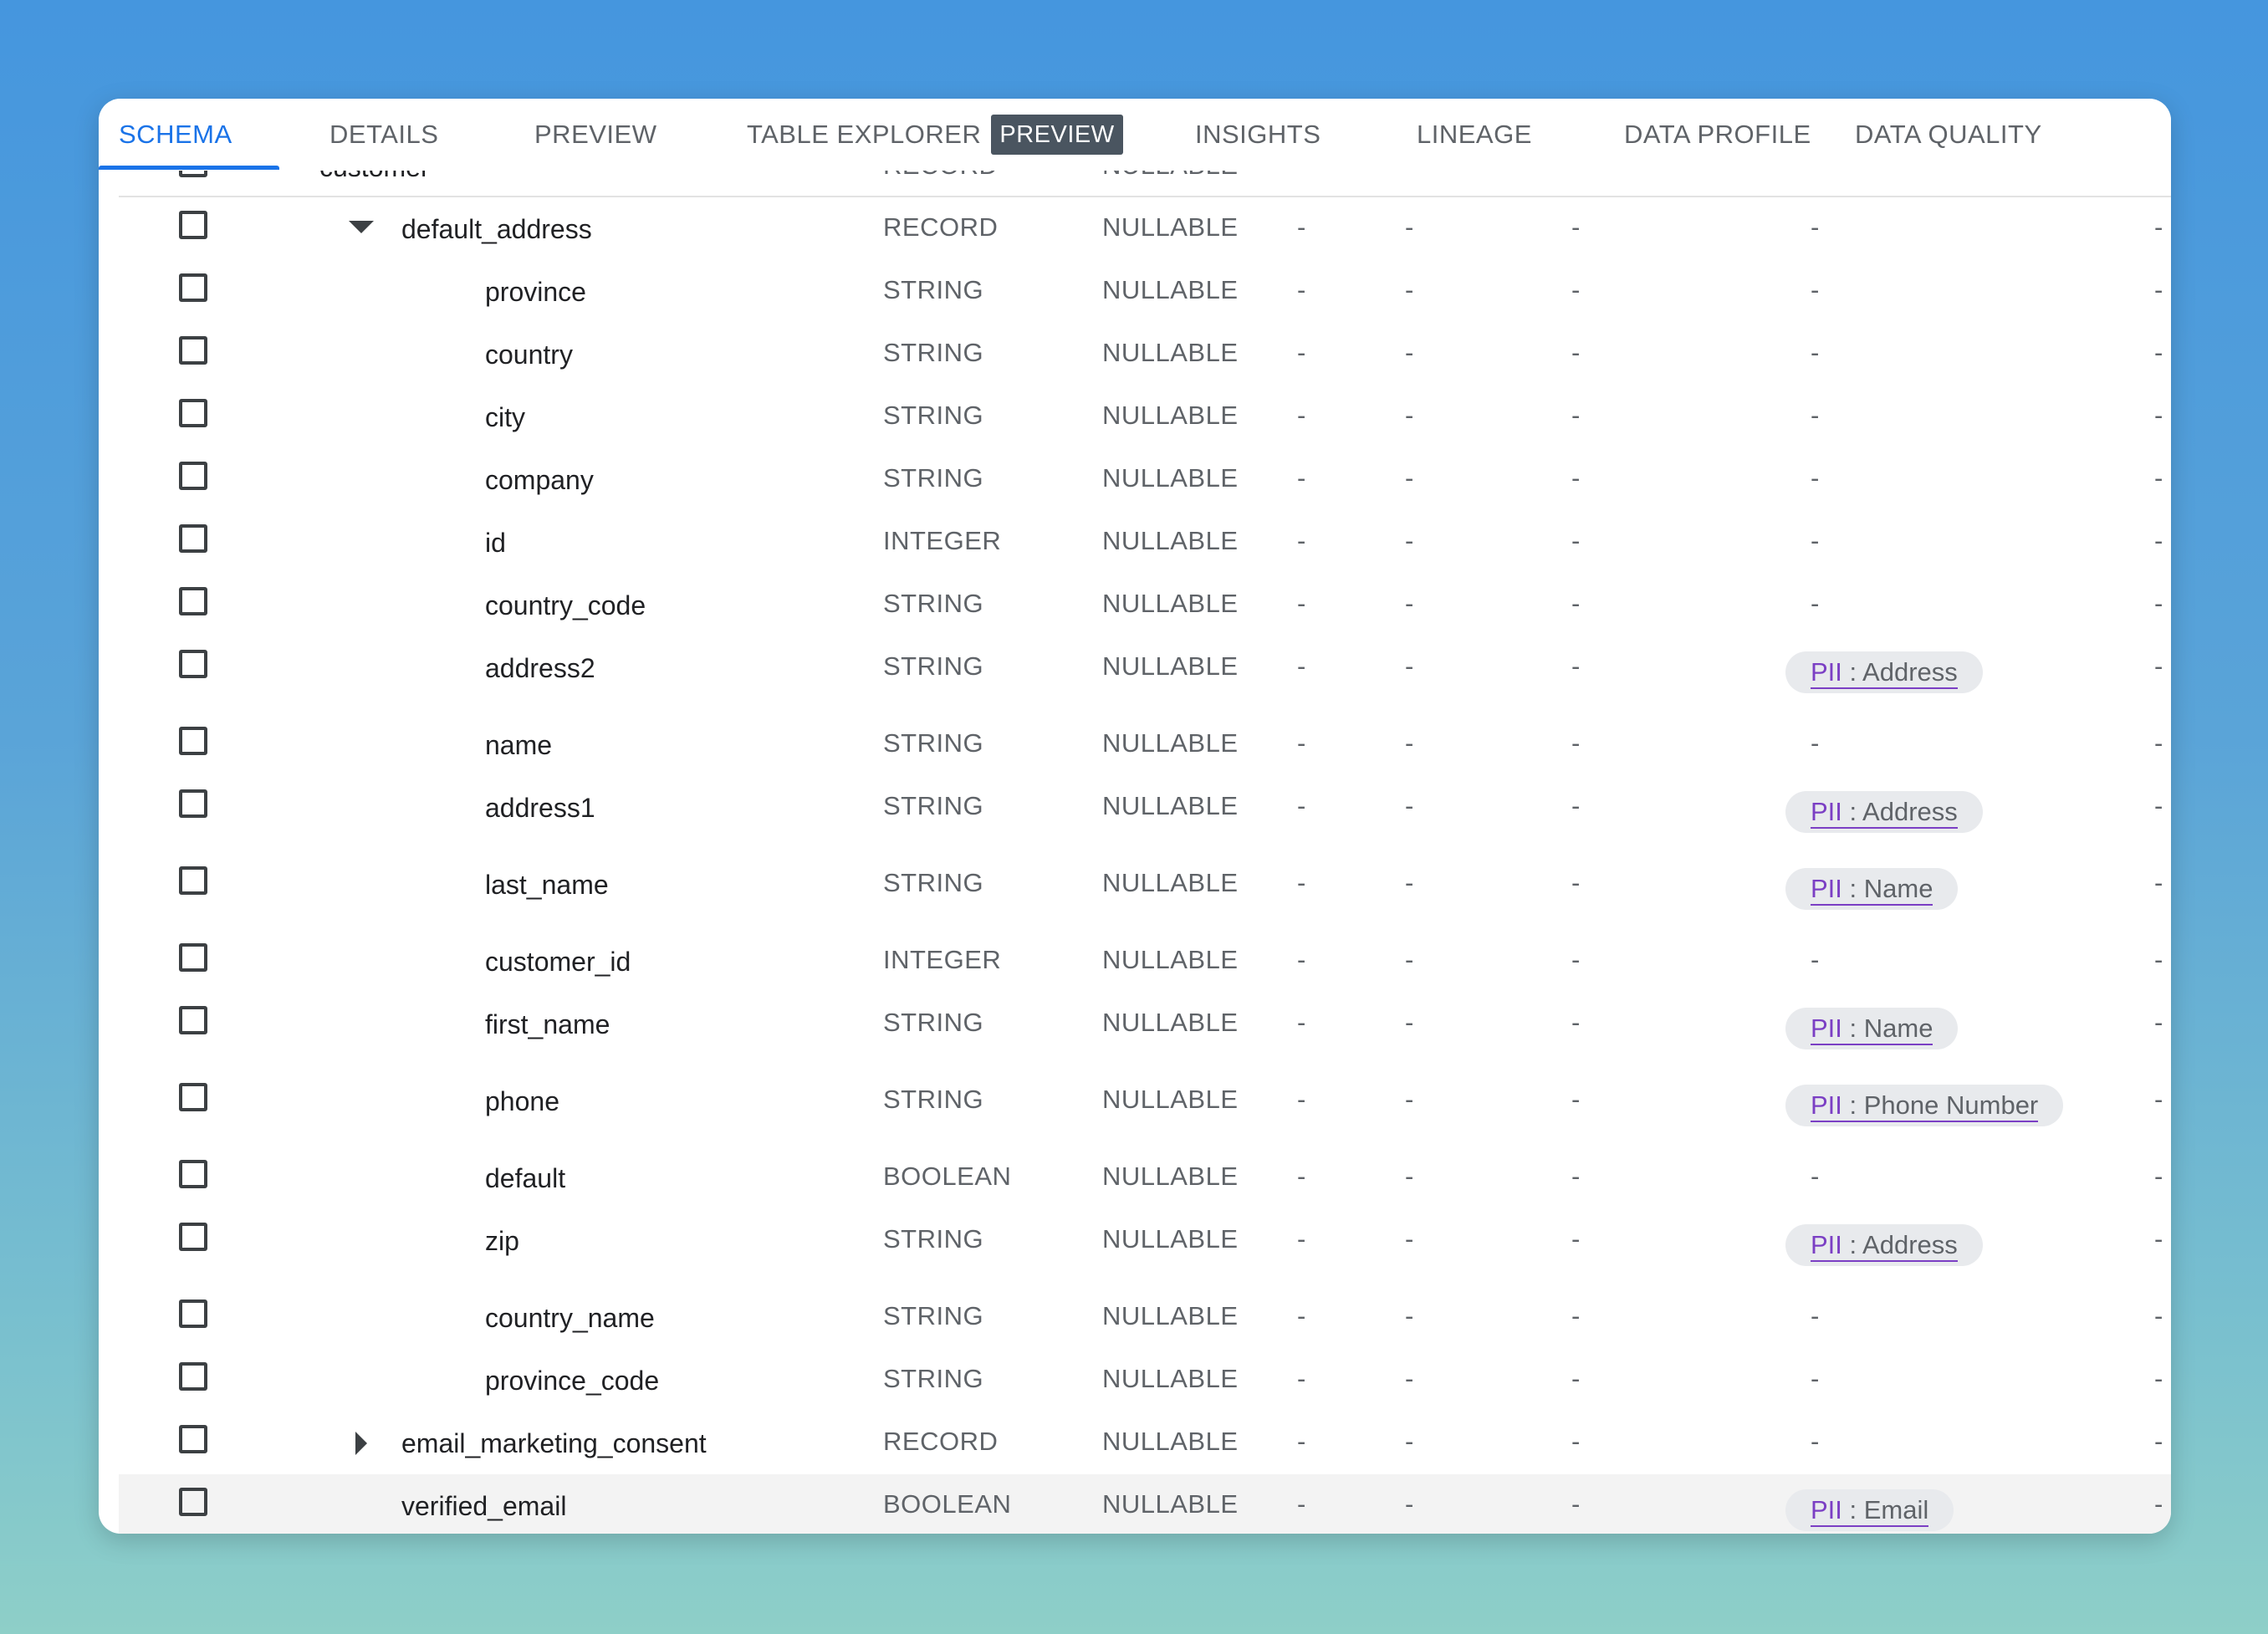 This screenshot has width=2268, height=1634. What do you see at coordinates (1826, 811) in the screenshot?
I see `policy-tag-prefix: PII` at bounding box center [1826, 811].